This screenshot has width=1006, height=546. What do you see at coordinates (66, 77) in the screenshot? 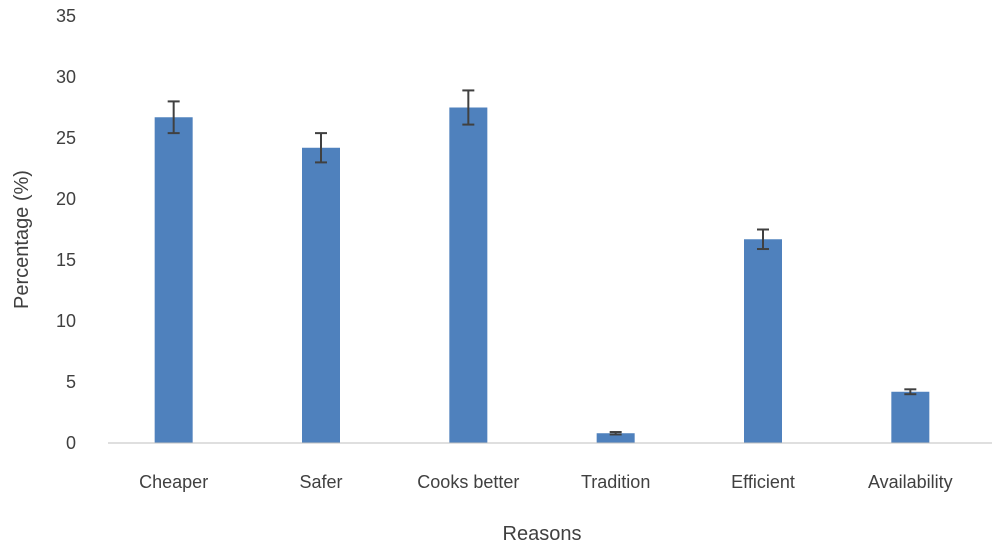
I see `y-tick-label: 30` at bounding box center [66, 77].